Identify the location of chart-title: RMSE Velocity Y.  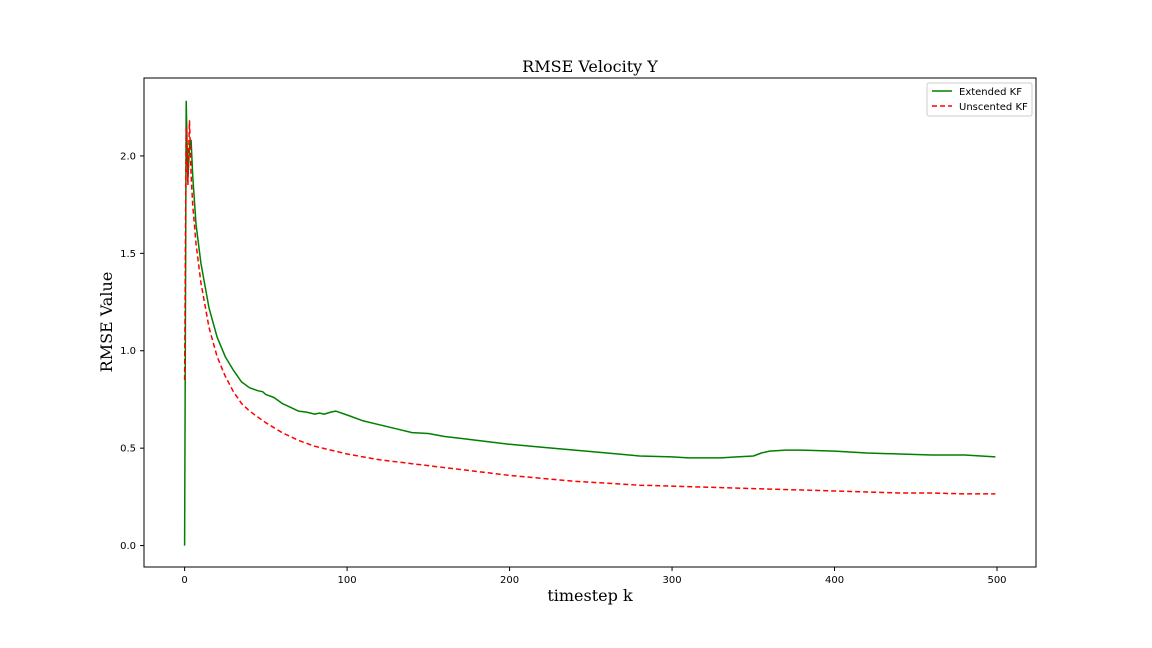
(590, 66).